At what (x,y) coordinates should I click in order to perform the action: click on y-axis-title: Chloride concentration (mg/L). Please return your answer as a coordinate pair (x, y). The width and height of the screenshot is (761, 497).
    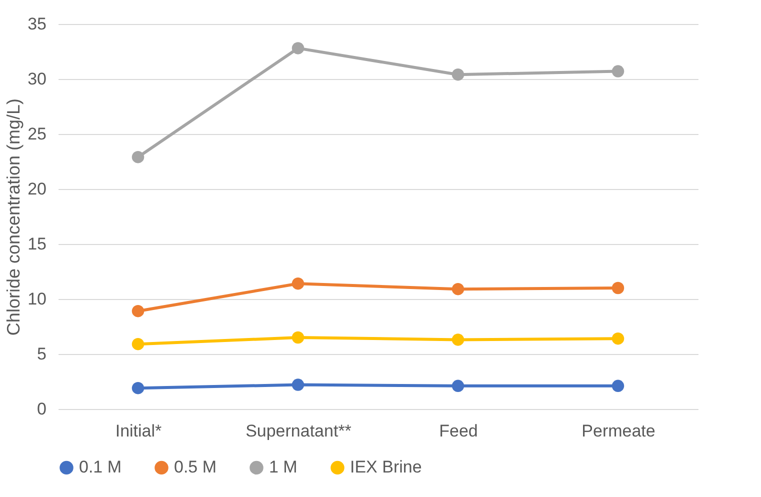
    Looking at the image, I should click on (14, 217).